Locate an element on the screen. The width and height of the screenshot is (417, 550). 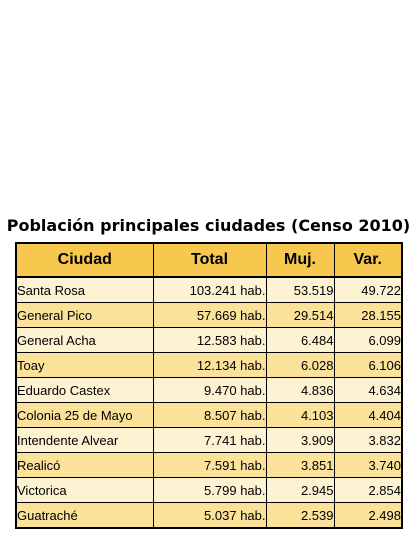
men-cell: 28.155 is located at coordinates (368, 315).